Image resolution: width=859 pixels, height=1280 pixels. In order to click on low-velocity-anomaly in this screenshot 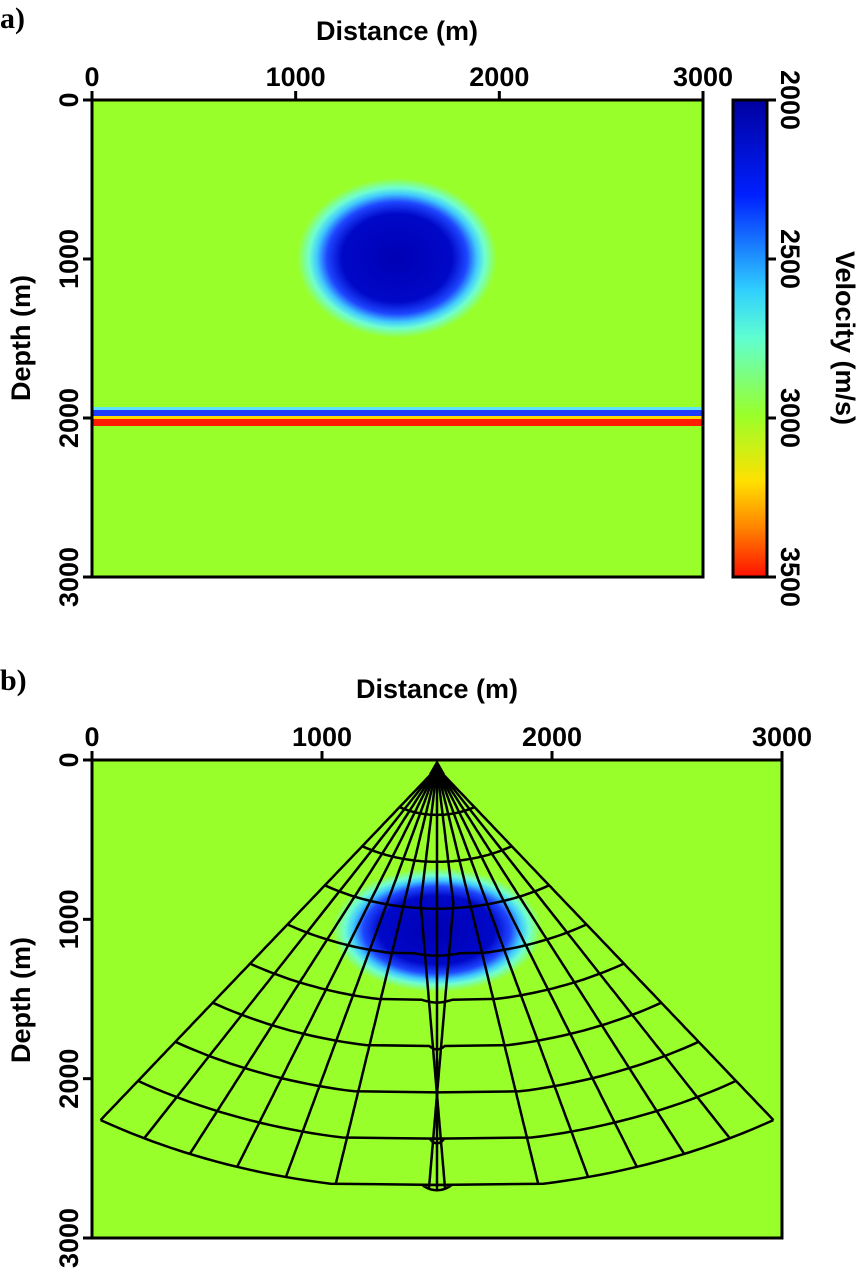, I will do `click(397, 258)`.